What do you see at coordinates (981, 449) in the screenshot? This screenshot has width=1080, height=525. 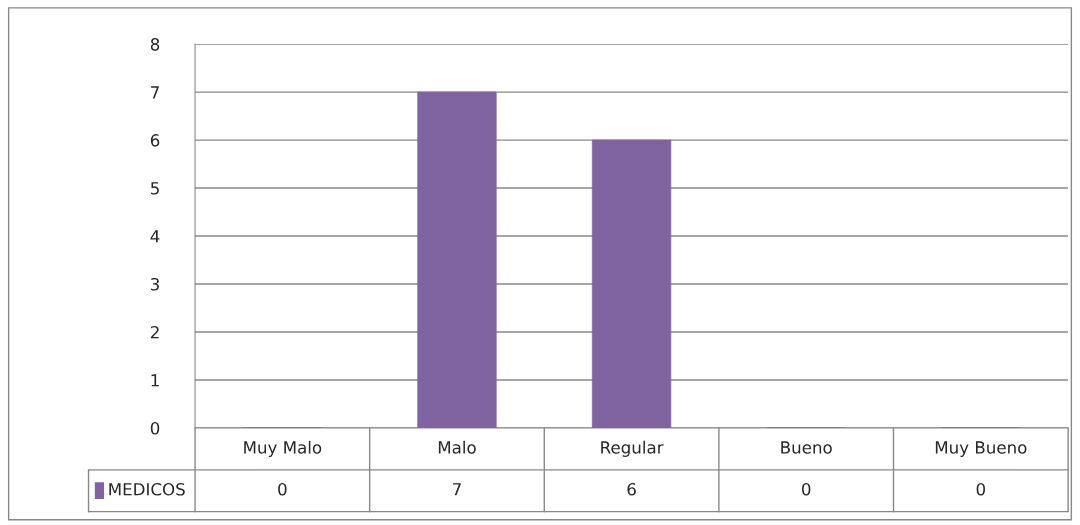 I see `x-tick-label: Muy Bueno` at bounding box center [981, 449].